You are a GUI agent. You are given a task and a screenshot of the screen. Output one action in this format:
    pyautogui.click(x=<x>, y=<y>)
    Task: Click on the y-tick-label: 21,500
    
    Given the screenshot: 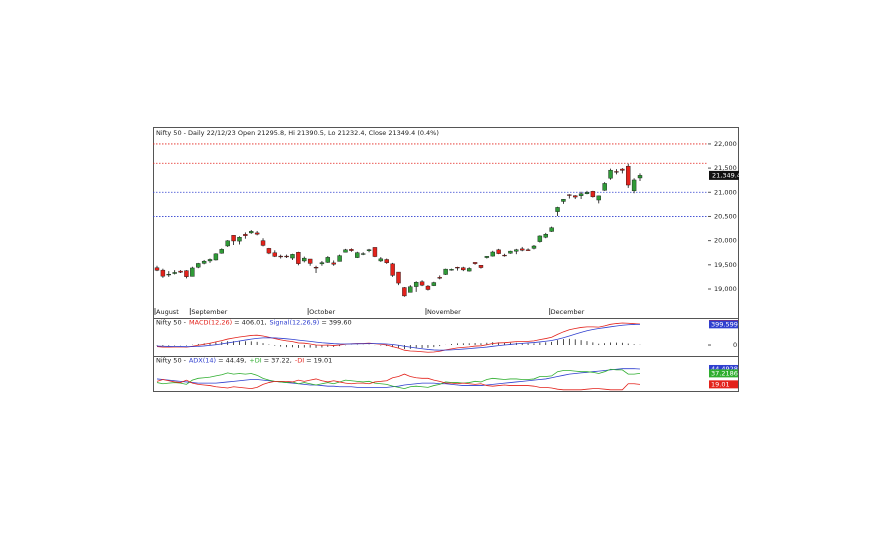 What is the action you would take?
    pyautogui.click(x=725, y=168)
    